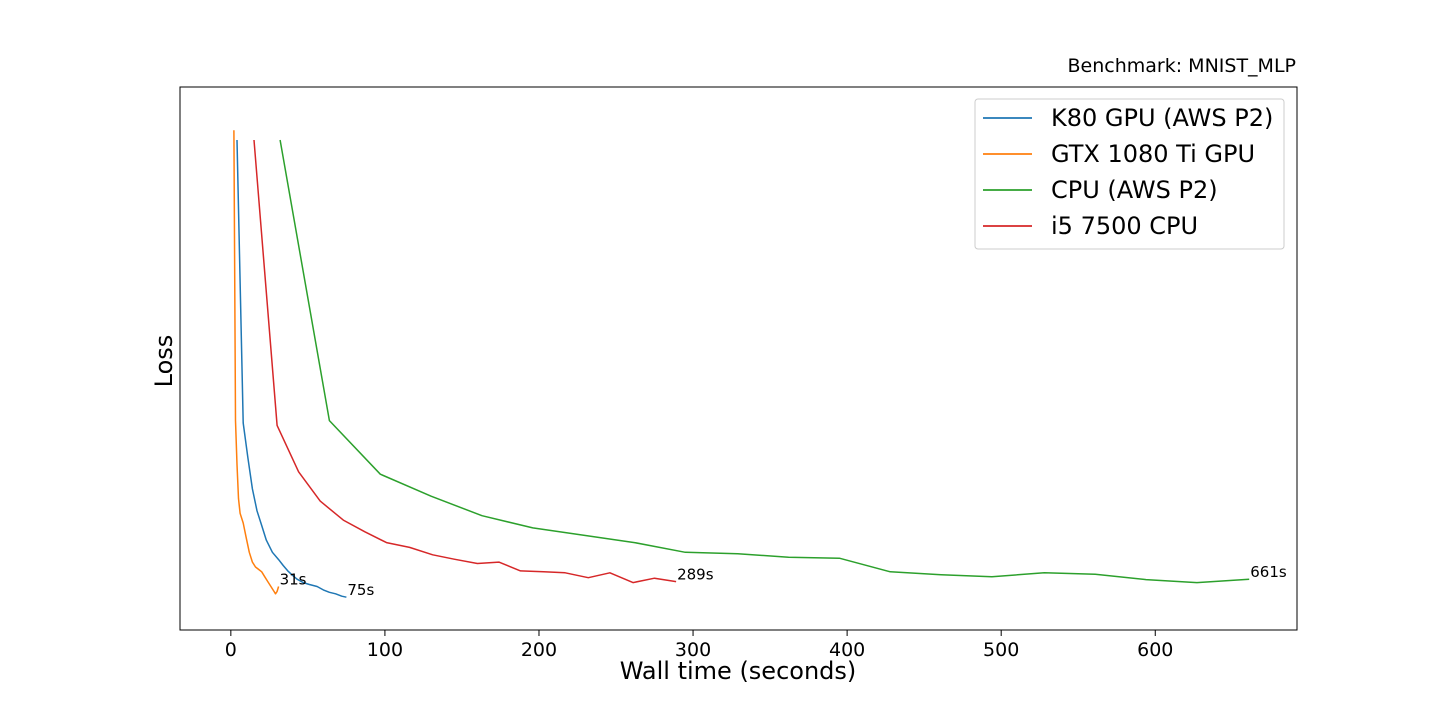 This screenshot has height=720, width=1440. Describe the element at coordinates (164, 361) in the screenshot. I see `y-axis-label: Loss` at that location.